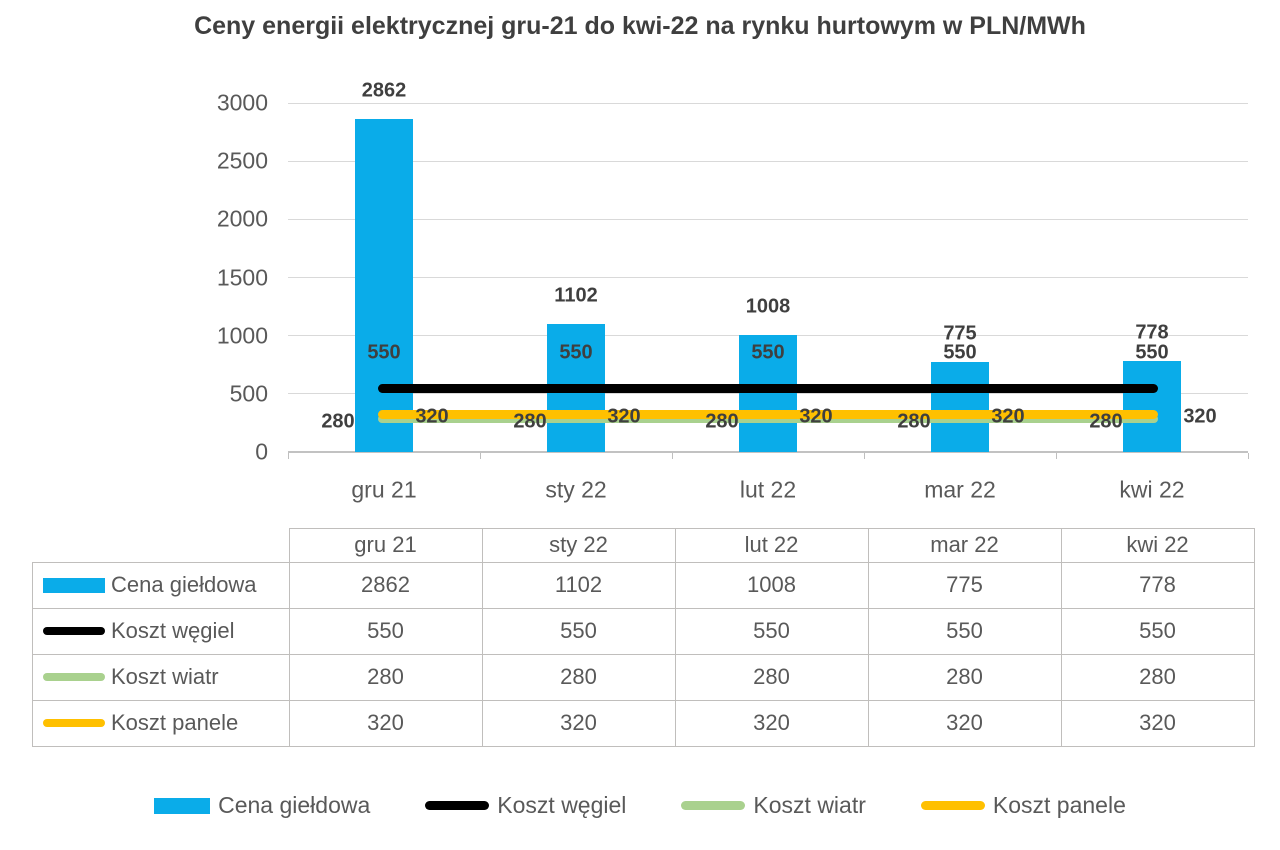 The width and height of the screenshot is (1280, 850). I want to click on legend-label: Koszt wiatr, so click(809, 805).